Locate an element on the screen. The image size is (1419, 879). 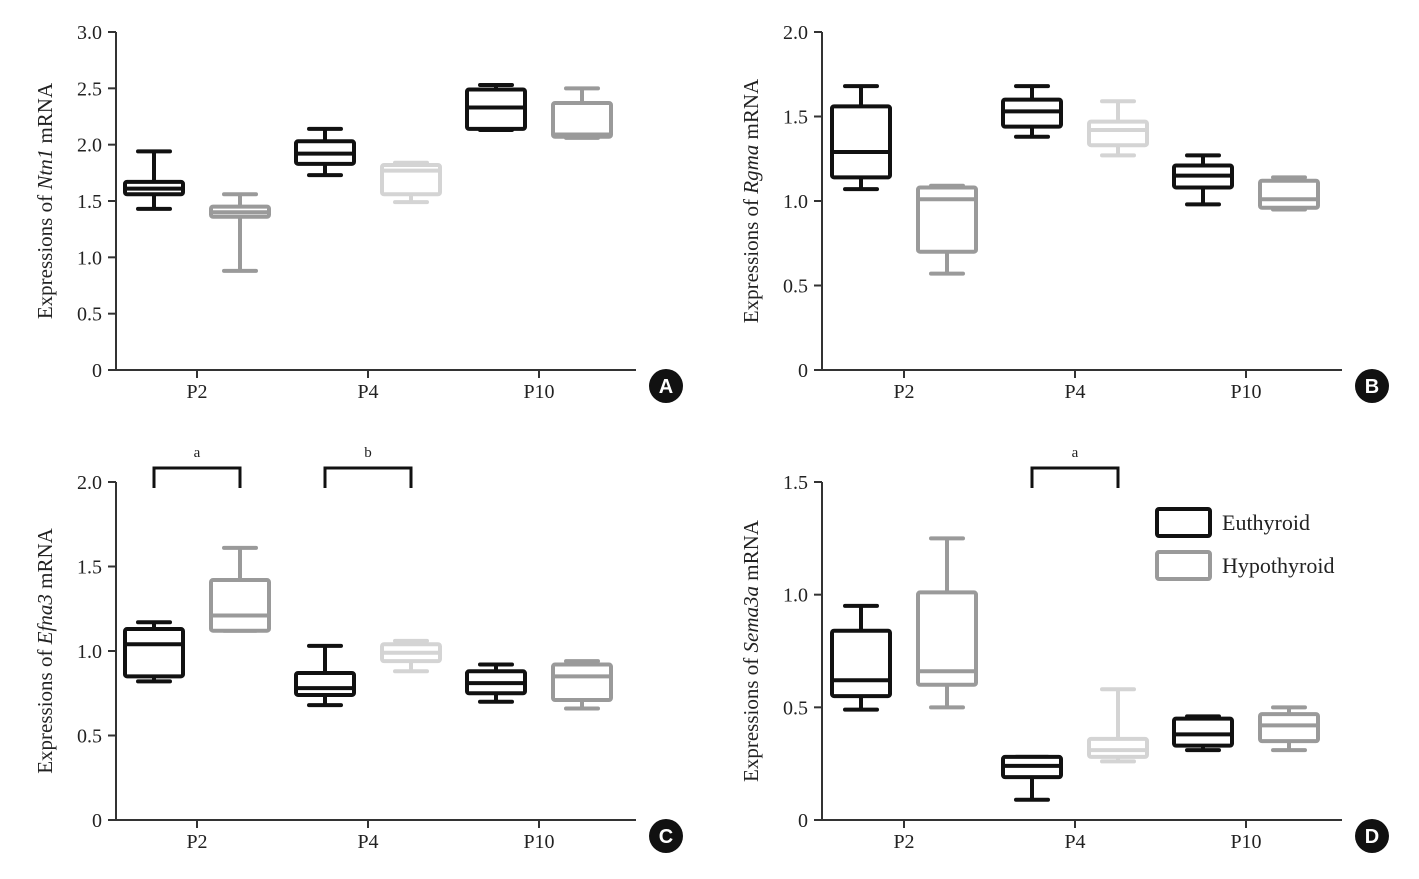
panel-badge-letter: D is located at coordinates (1372, 837).